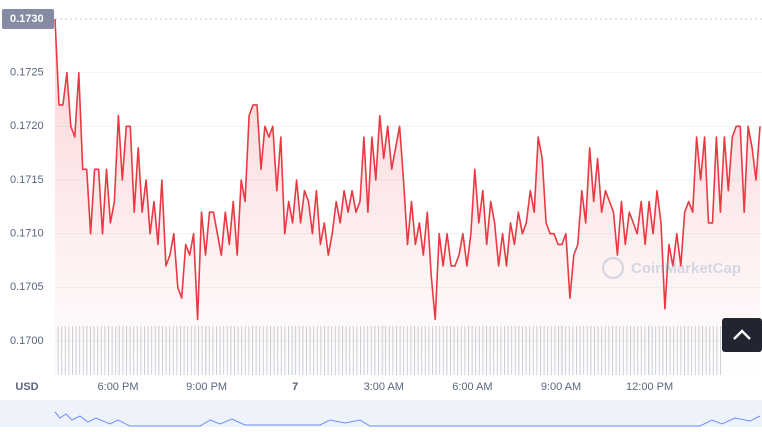 This screenshot has height=432, width=762. Describe the element at coordinates (27, 180) in the screenshot. I see `y-tick-label: 0.1715` at that location.